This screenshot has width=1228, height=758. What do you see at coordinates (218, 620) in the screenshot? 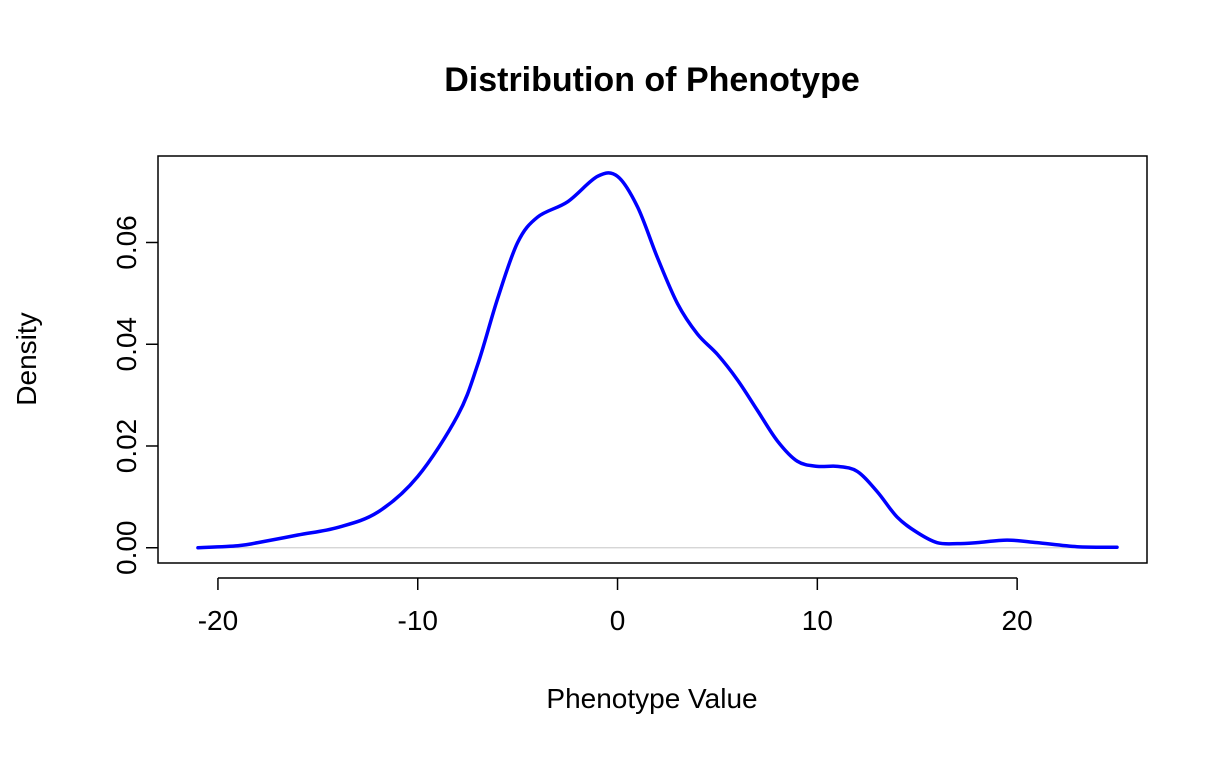
I see `x-tick-label: -20` at bounding box center [218, 620].